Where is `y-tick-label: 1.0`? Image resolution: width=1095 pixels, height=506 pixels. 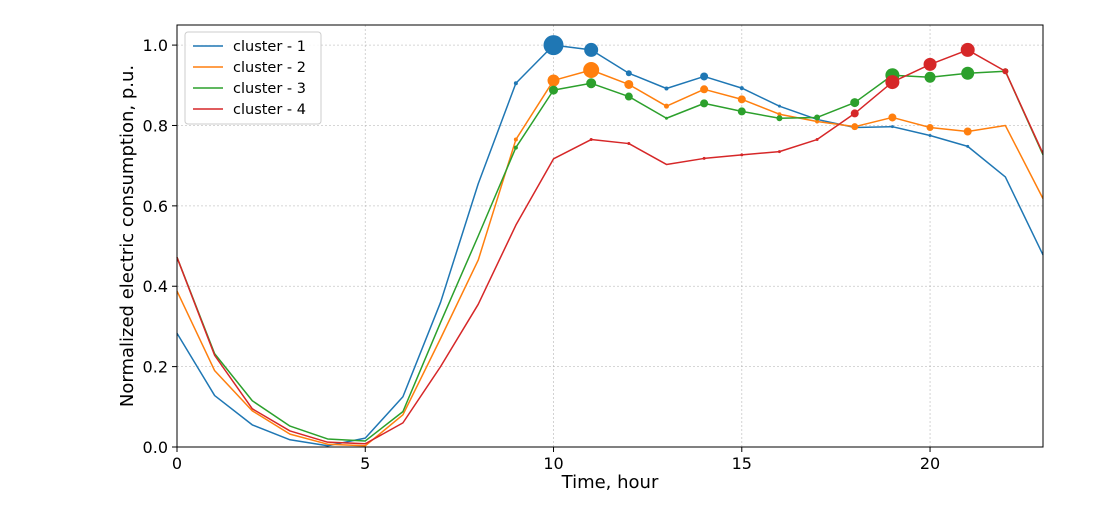 y-tick-label: 1.0 is located at coordinates (155, 45).